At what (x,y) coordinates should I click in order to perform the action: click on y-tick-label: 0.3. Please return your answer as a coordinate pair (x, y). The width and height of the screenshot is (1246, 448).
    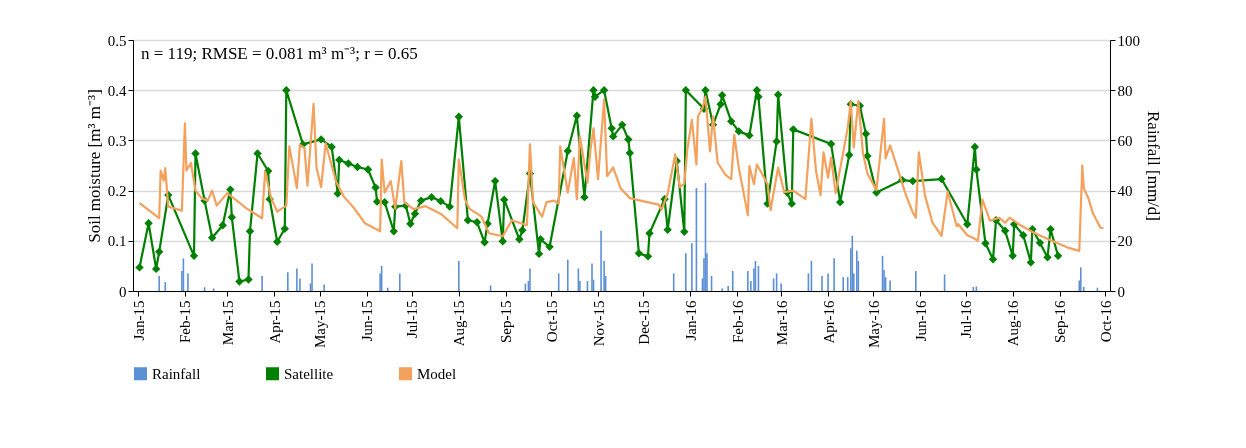
    Looking at the image, I should click on (117, 140).